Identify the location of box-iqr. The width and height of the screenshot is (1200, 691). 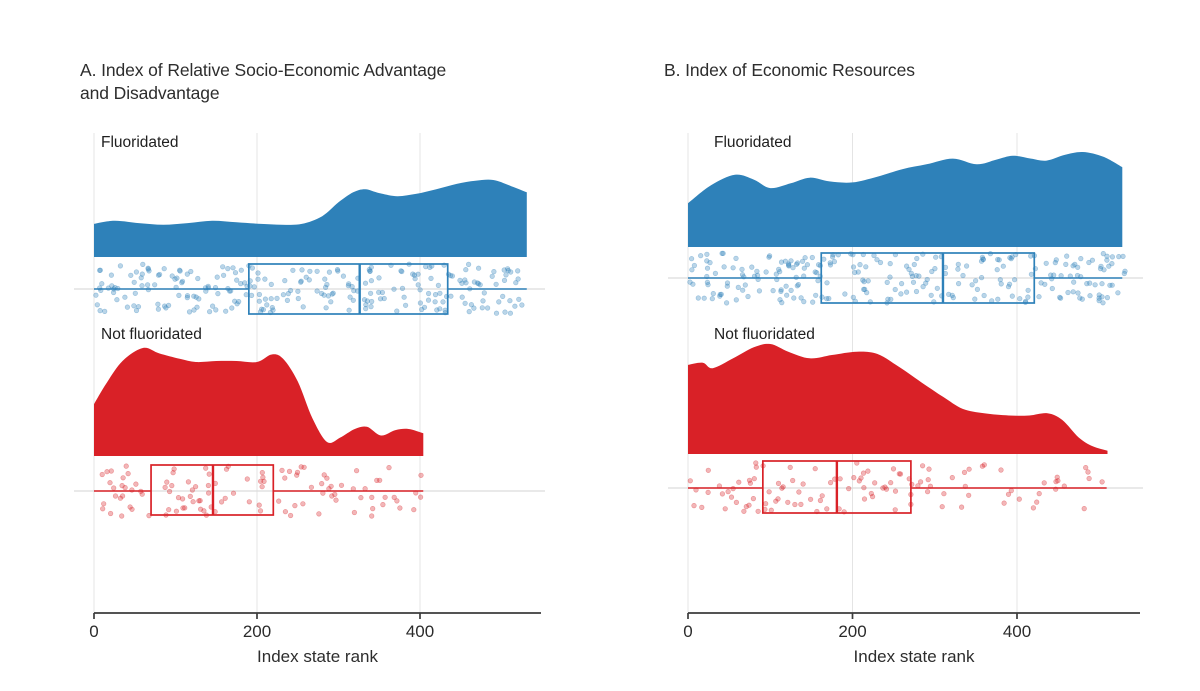
(348, 289).